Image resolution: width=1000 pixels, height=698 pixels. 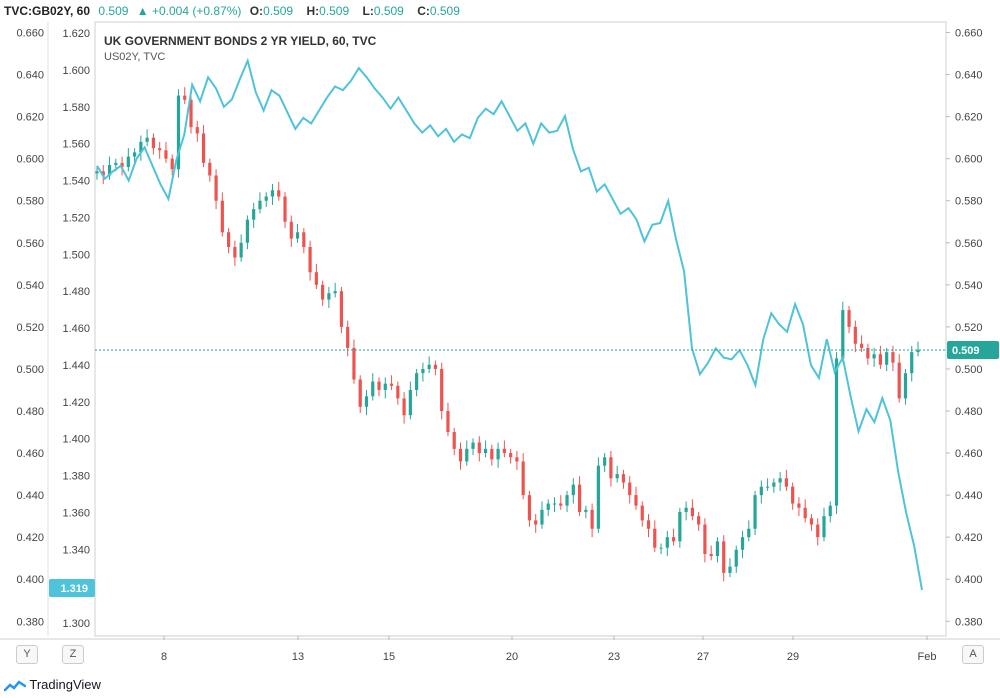 I want to click on x-axis-tick: 29, so click(x=793, y=657).